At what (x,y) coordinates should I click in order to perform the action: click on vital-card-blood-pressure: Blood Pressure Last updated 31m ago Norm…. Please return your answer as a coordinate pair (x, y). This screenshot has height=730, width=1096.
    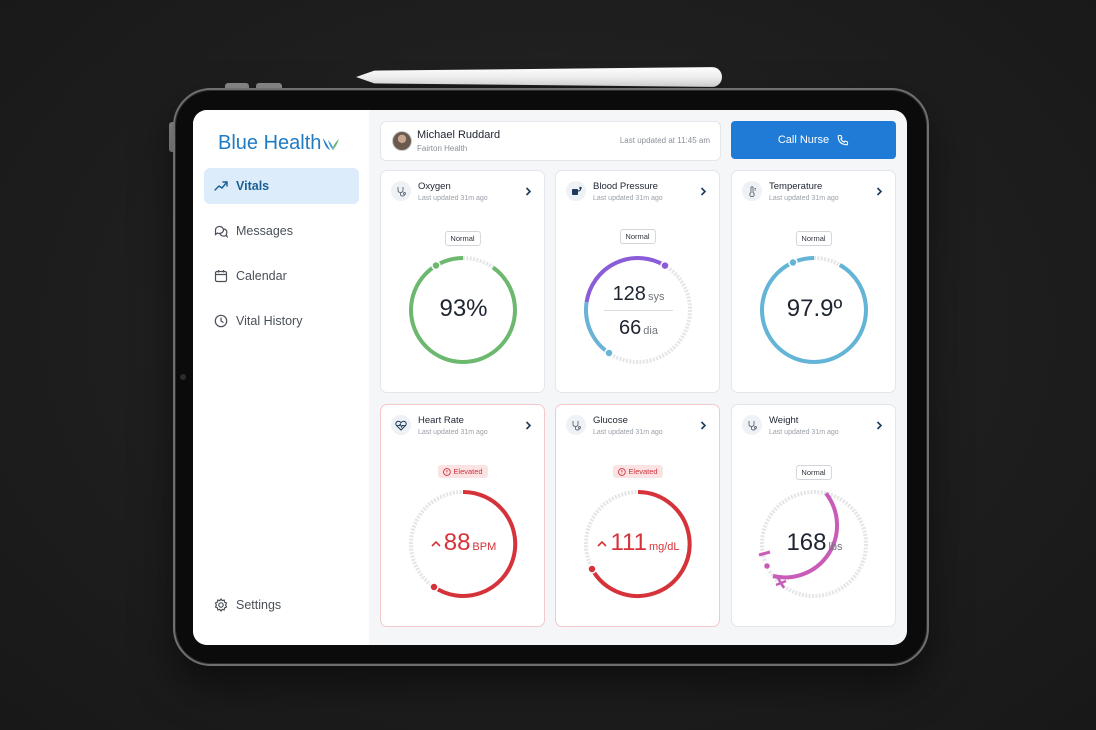
    Looking at the image, I should click on (637, 281).